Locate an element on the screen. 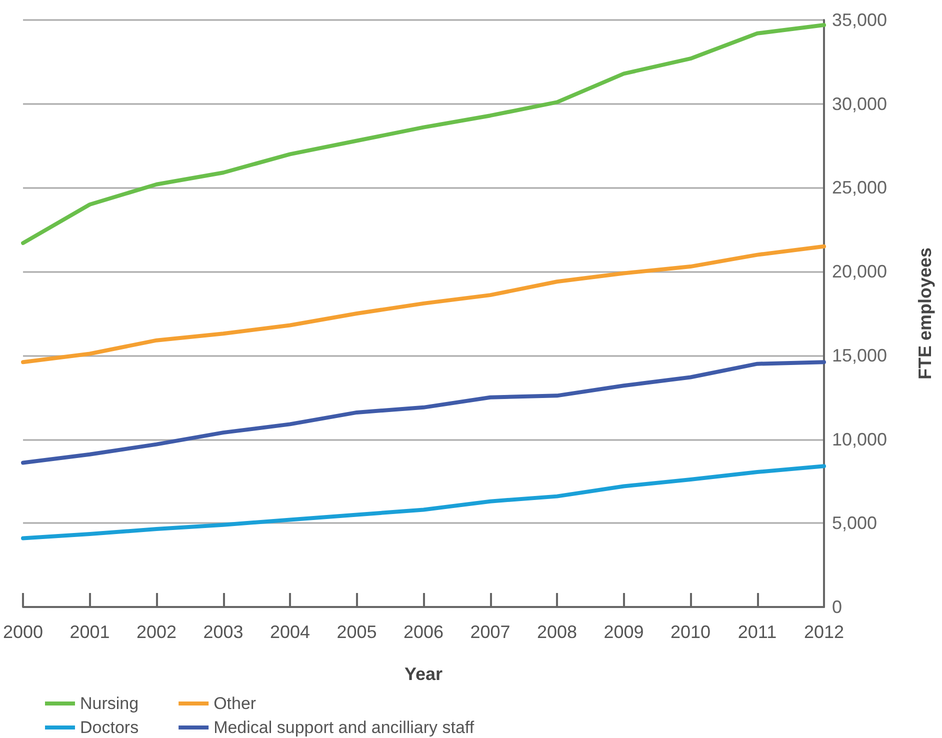 The height and width of the screenshot is (738, 942). y-tick-label: 25,000 is located at coordinates (860, 188).